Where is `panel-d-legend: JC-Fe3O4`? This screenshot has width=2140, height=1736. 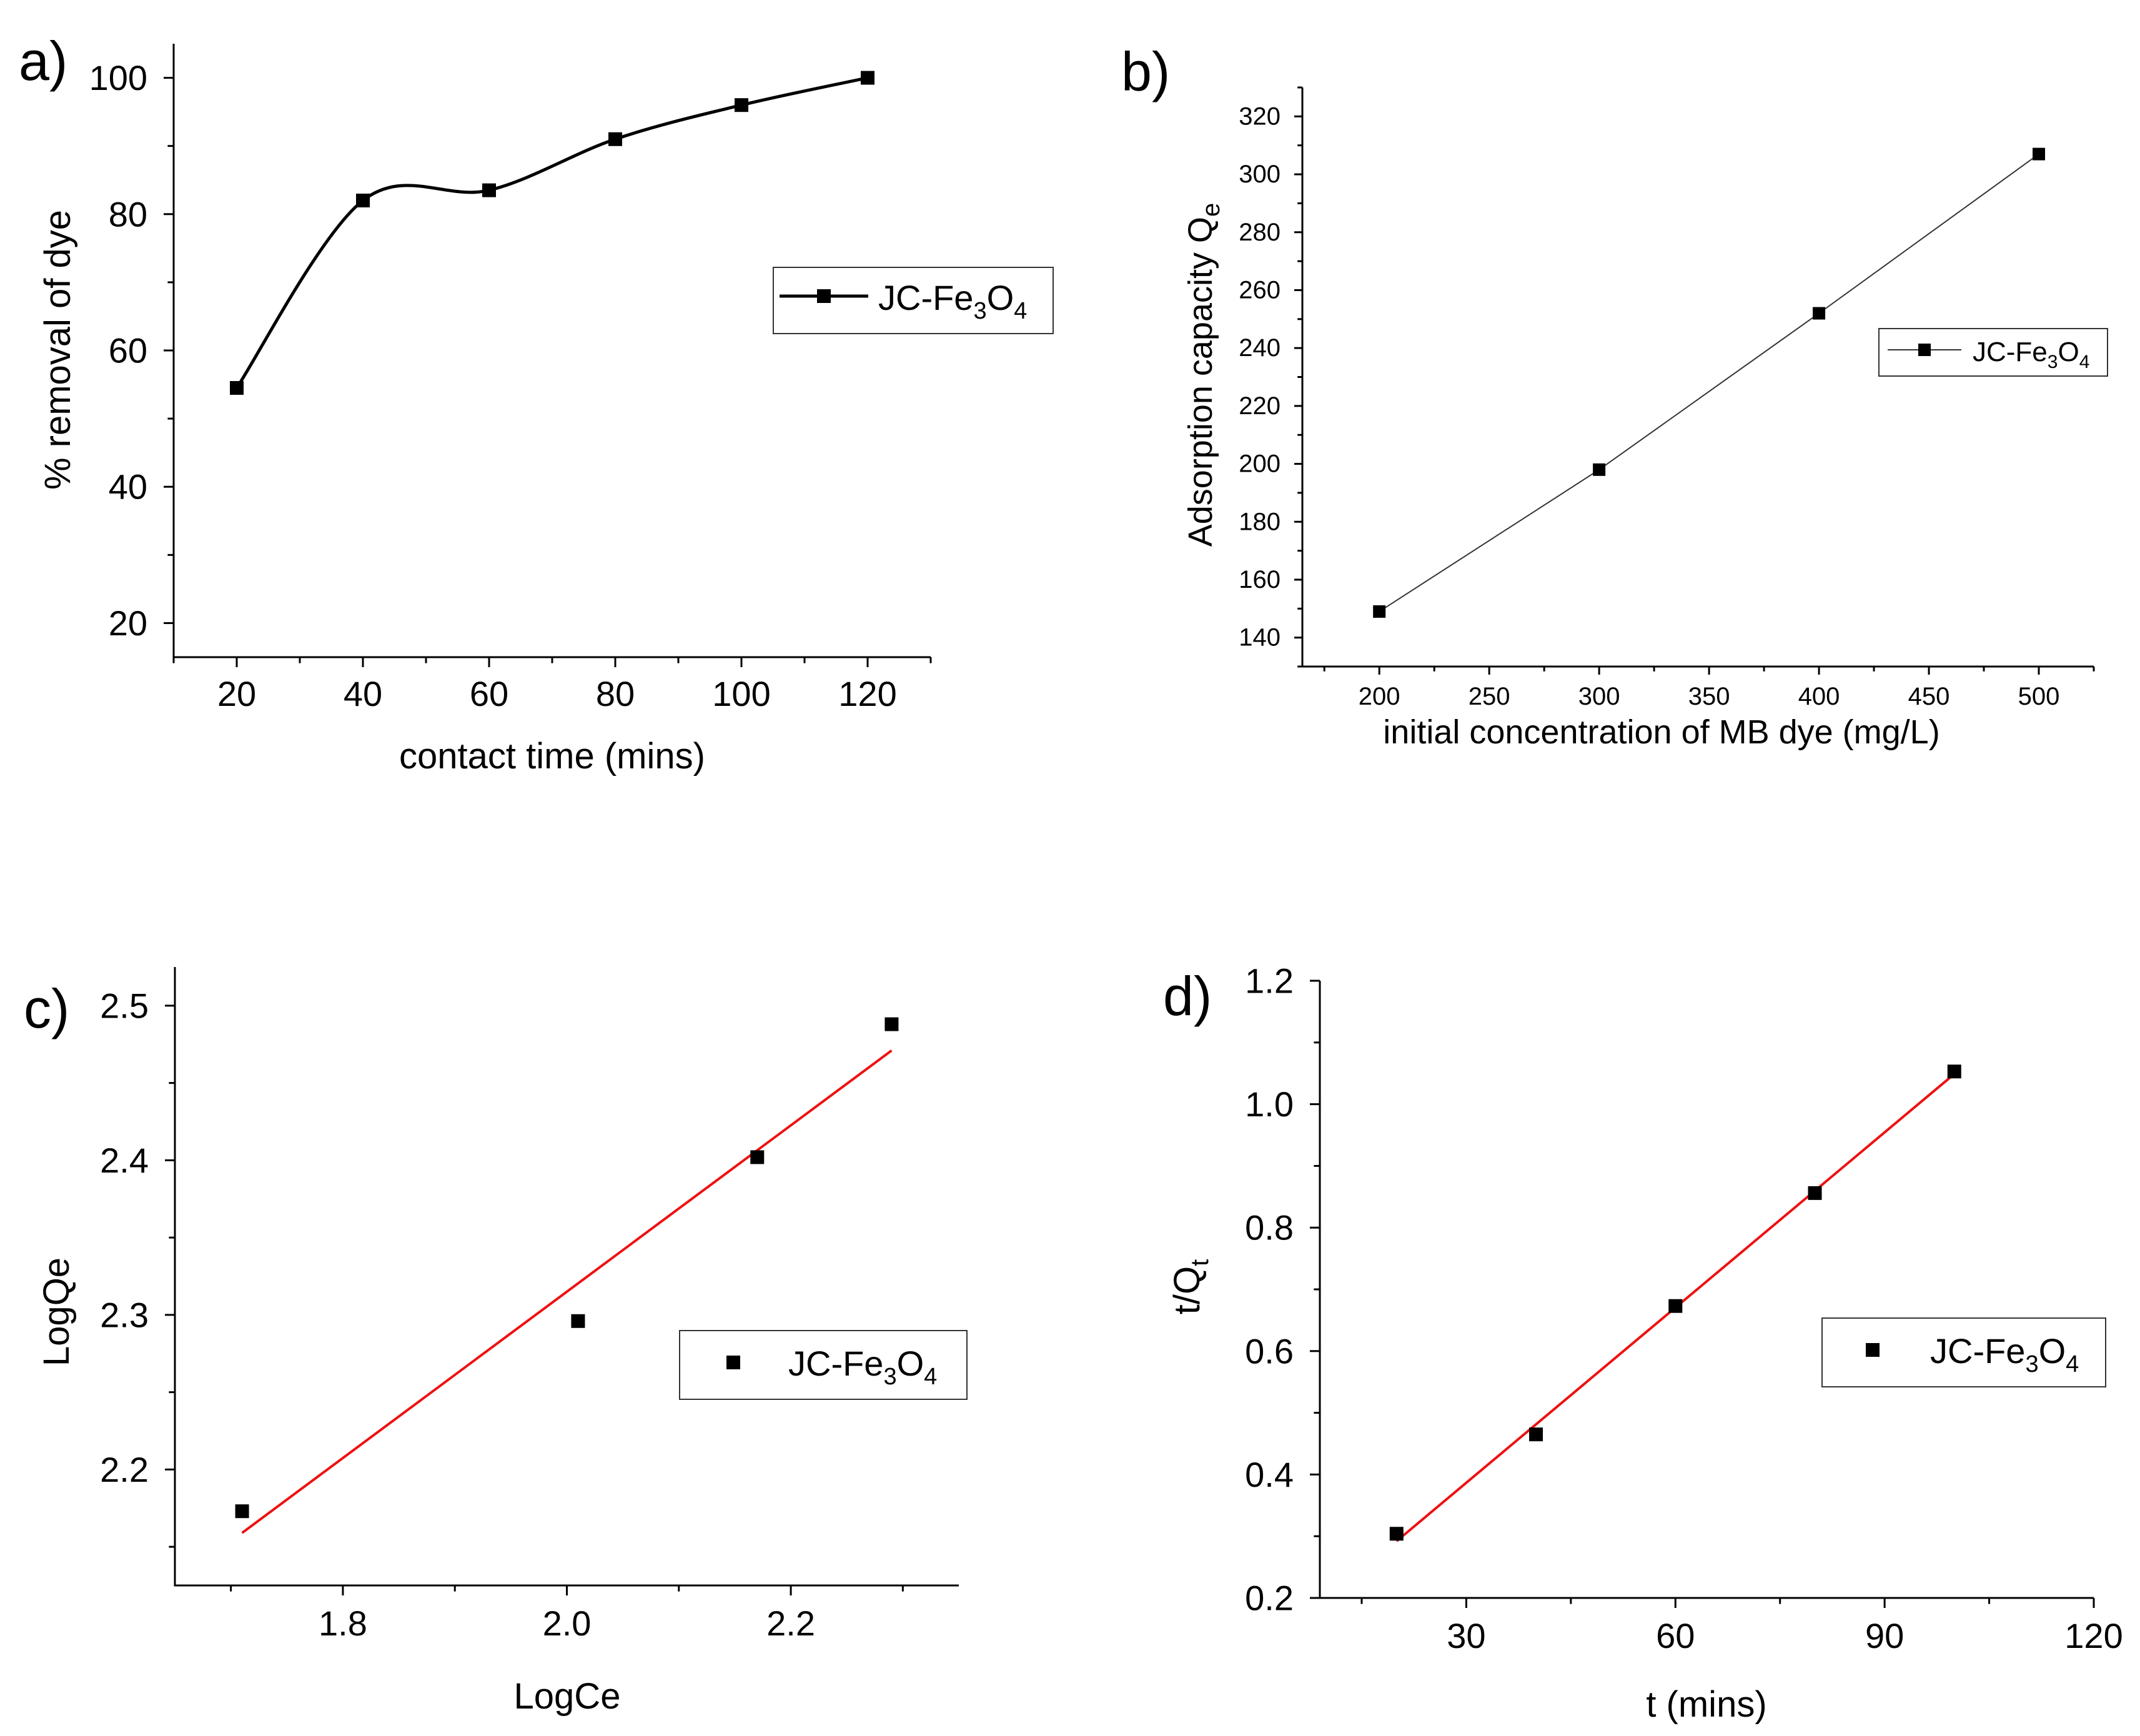 panel-d-legend: JC-Fe3O4 is located at coordinates (1964, 1352).